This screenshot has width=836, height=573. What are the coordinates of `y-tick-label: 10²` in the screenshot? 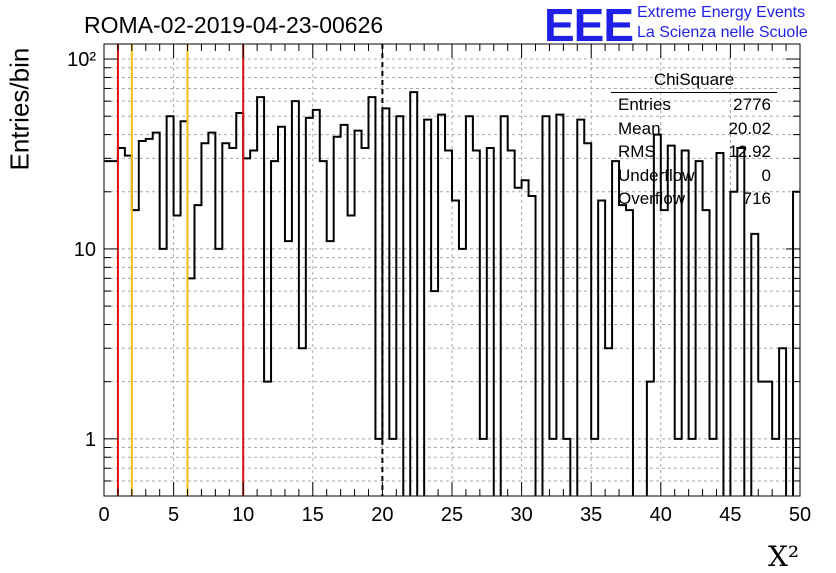 It's located at (81, 60).